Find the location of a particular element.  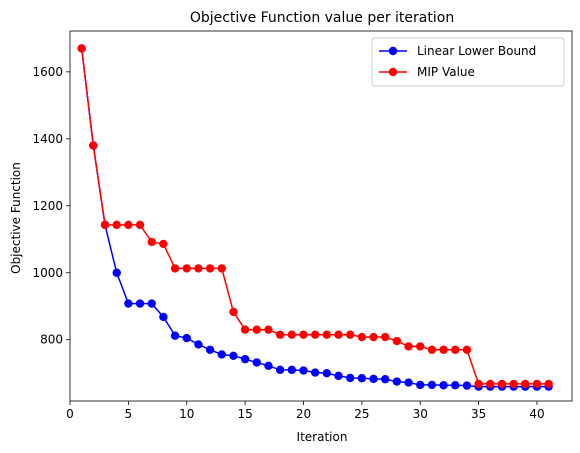

legend-label: MIP Value is located at coordinates (446, 72).